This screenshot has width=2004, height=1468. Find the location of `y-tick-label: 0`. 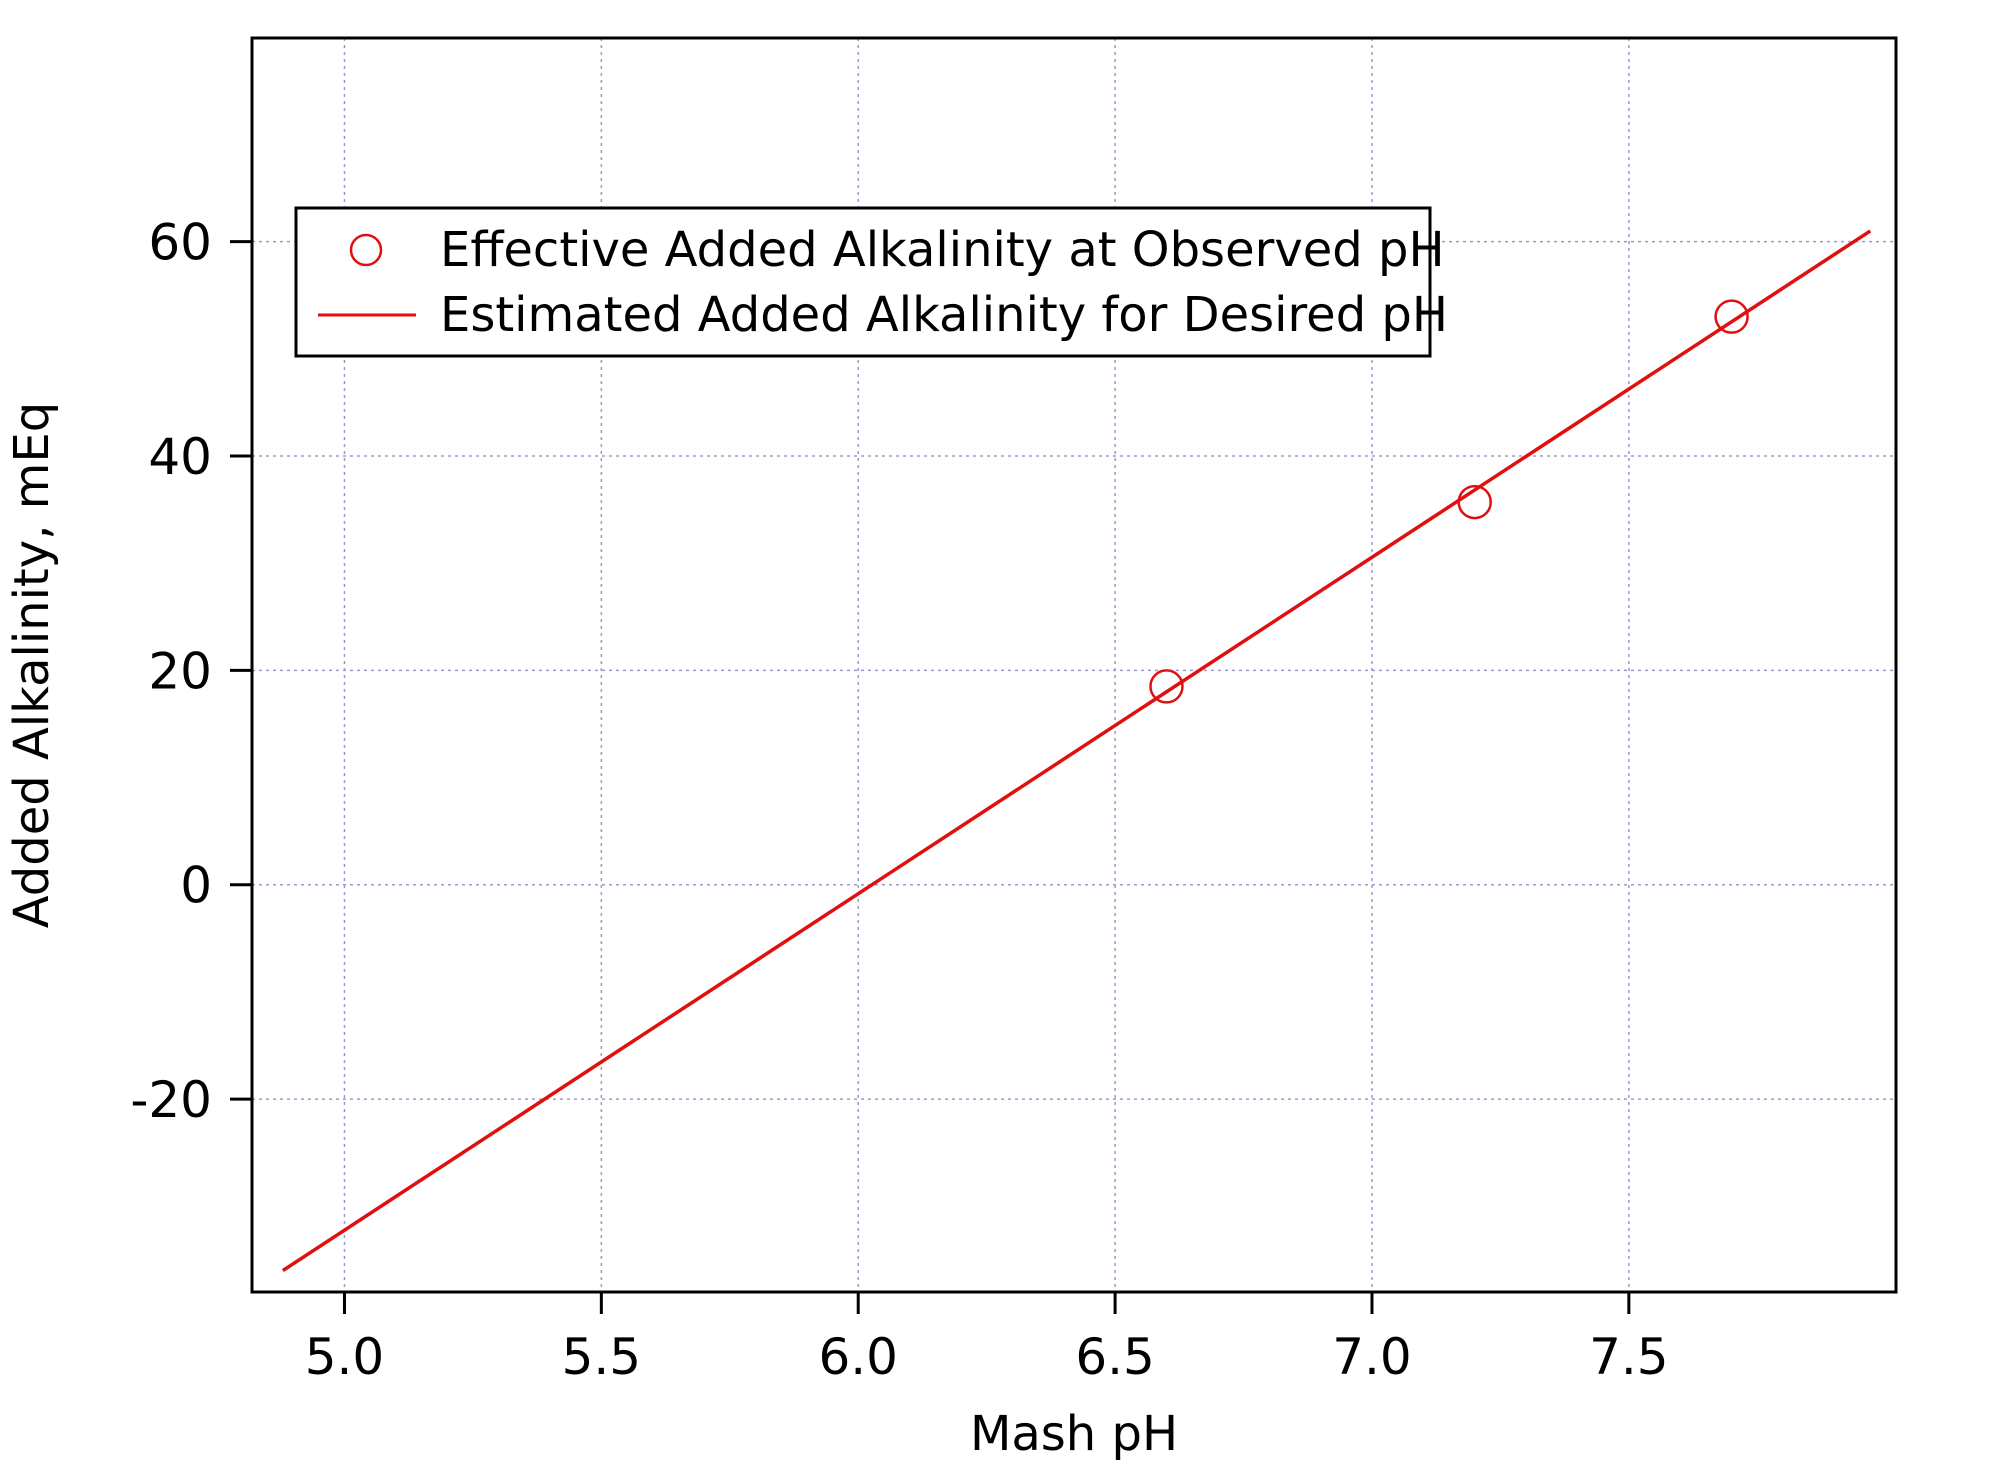

y-tick-label: 0 is located at coordinates (196, 886).